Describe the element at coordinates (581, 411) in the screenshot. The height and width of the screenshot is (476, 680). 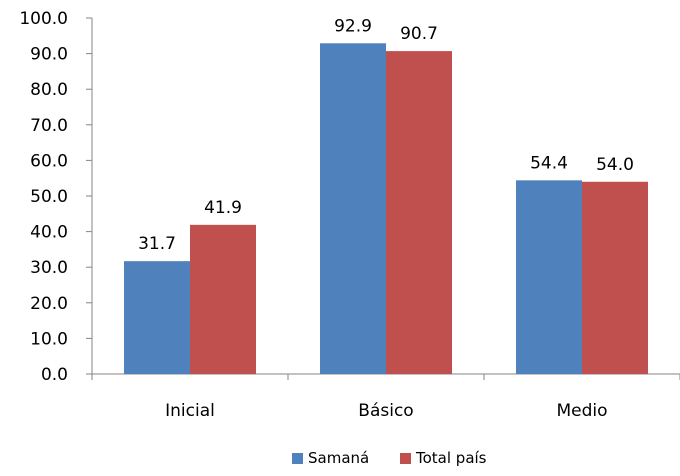
I see `x-category-label: Medio` at that location.